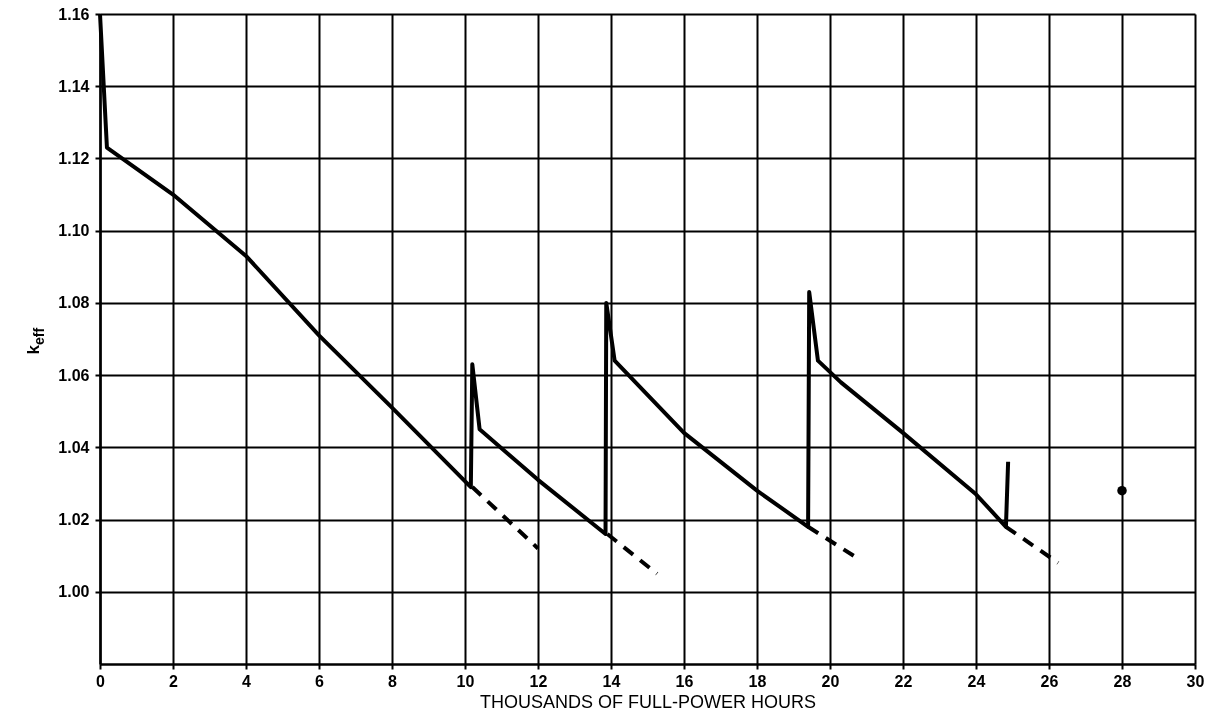 The width and height of the screenshot is (1225, 726). What do you see at coordinates (757, 681) in the screenshot?
I see `x-tick-label: 18` at bounding box center [757, 681].